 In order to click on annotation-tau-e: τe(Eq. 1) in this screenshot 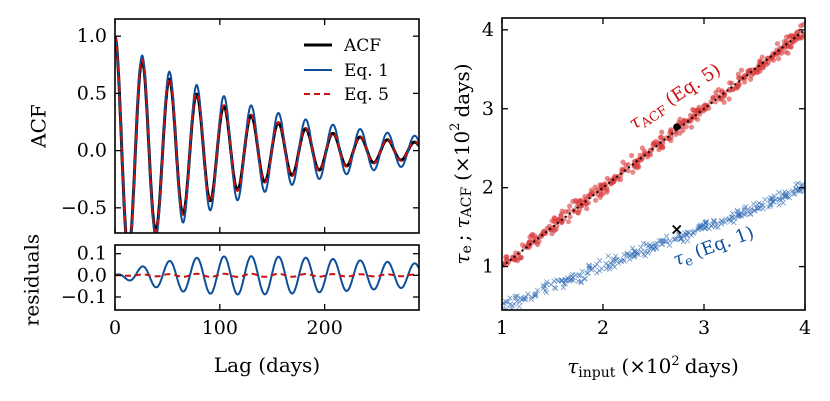, I will do `click(714, 247)`.